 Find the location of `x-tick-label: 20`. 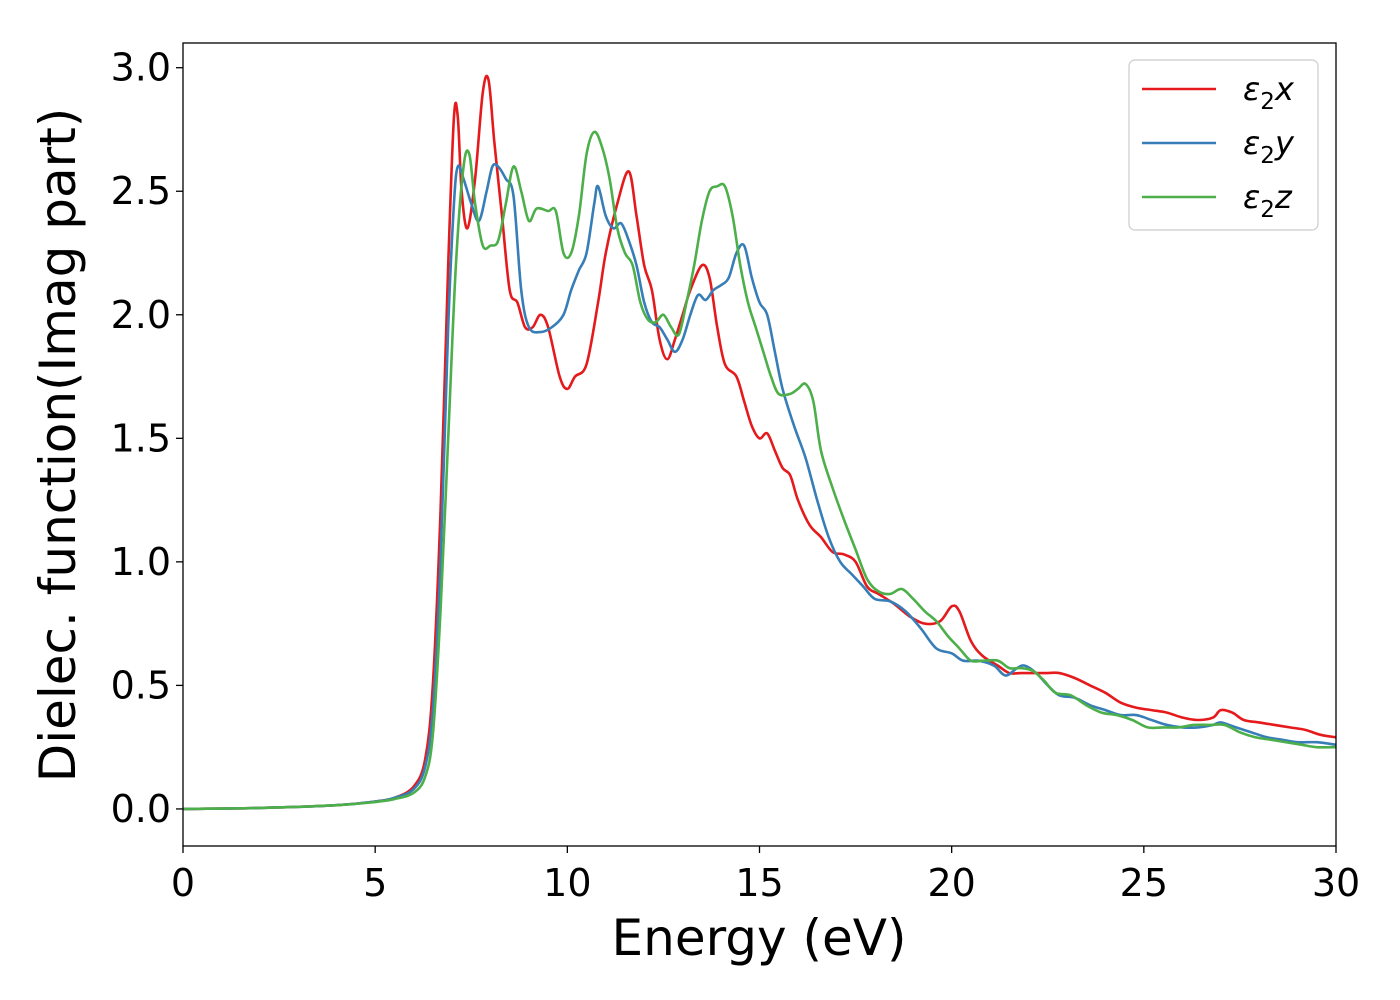

x-tick-label: 20 is located at coordinates (951, 883).